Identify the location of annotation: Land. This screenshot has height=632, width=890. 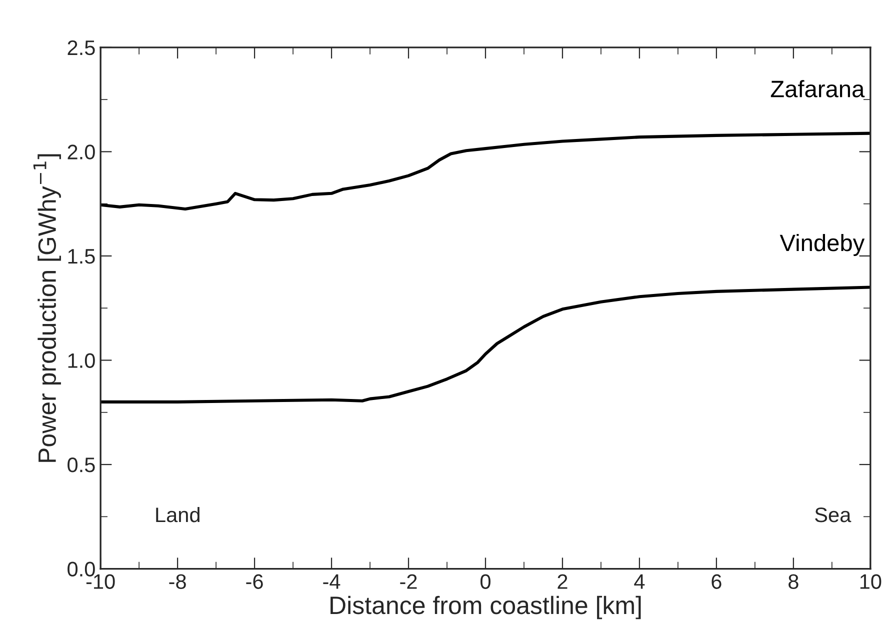
(178, 514).